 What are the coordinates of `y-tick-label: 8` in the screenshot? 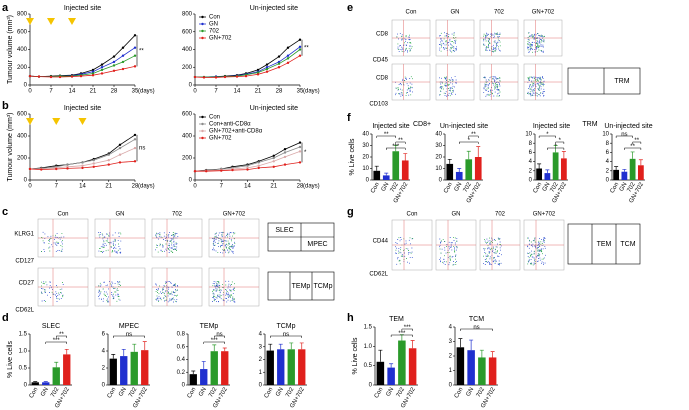 It's located at (608, 144).